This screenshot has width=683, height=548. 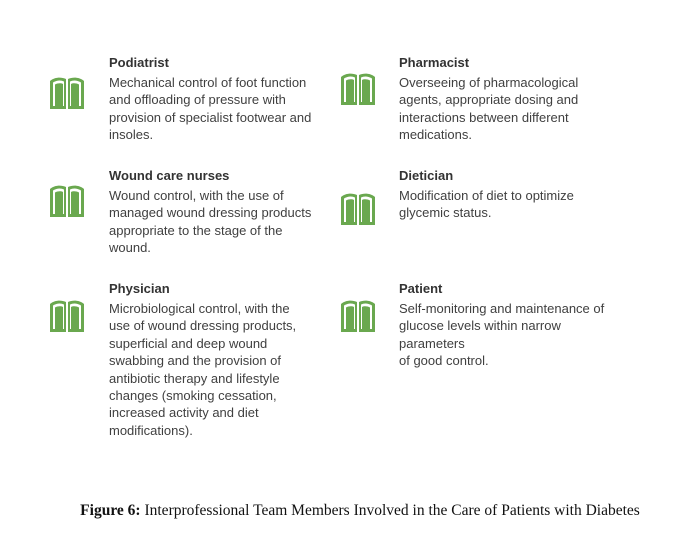 I want to click on member-title: Patient, so click(x=421, y=288).